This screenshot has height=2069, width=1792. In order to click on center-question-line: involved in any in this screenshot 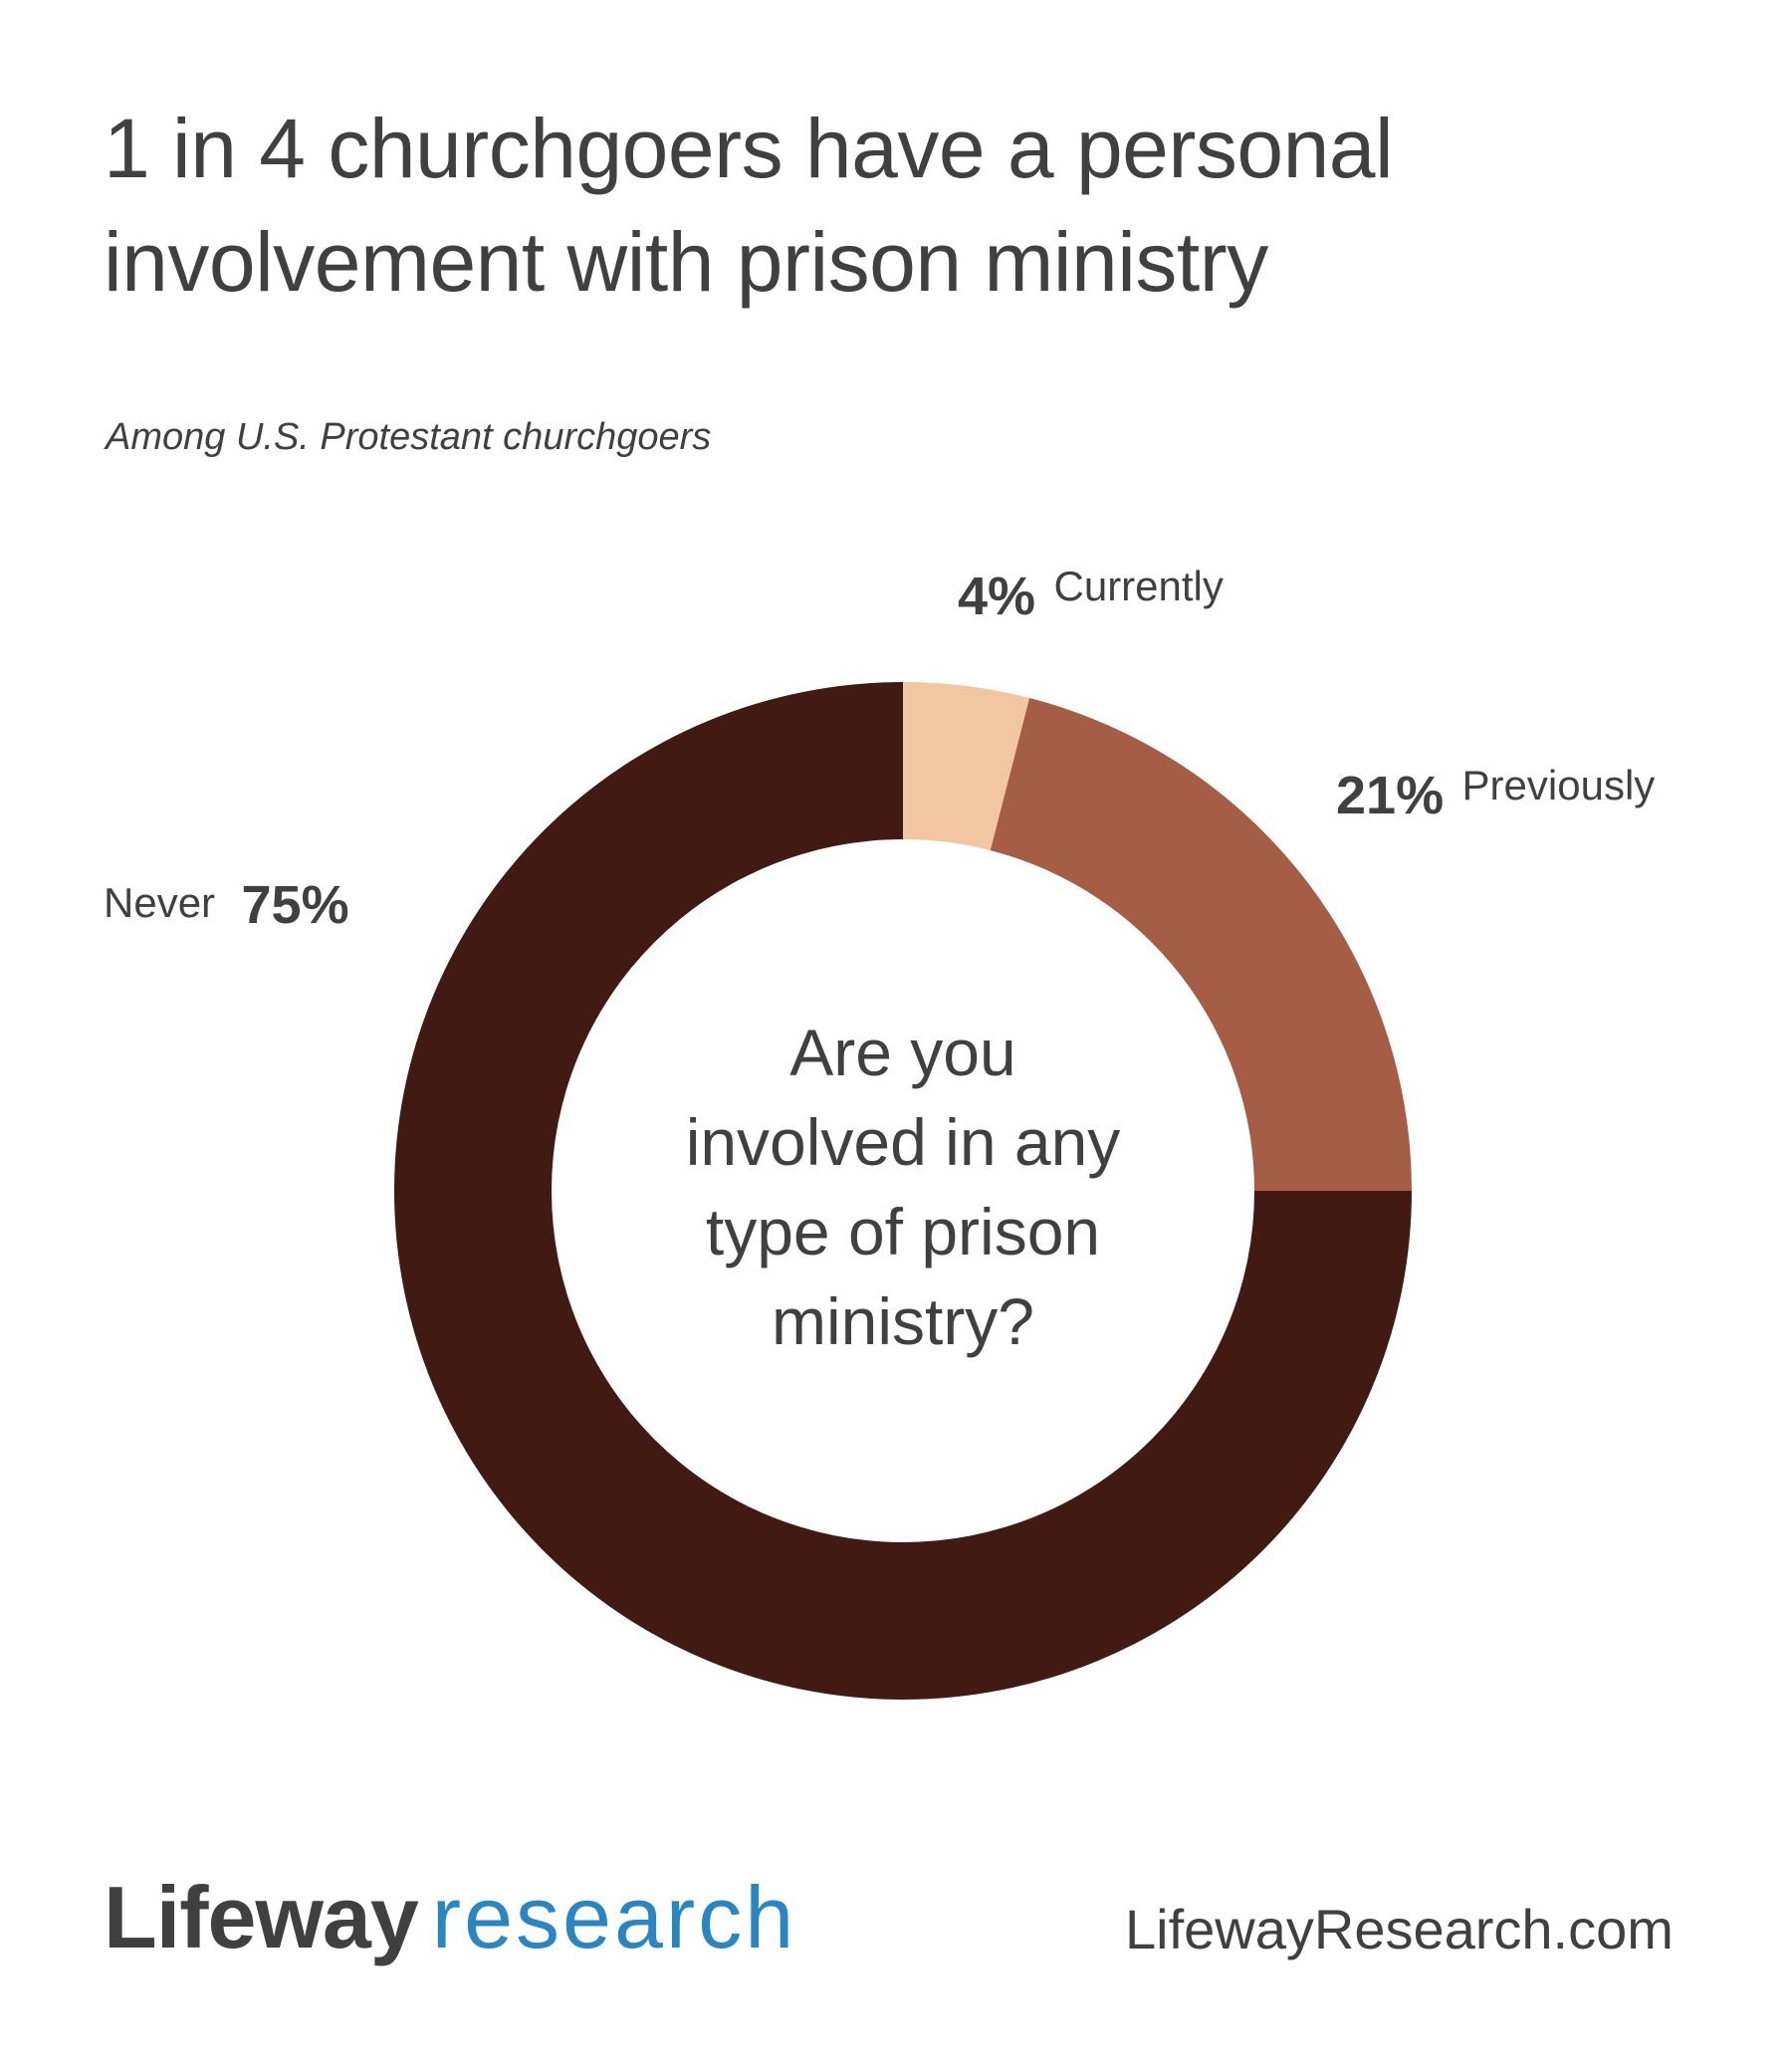, I will do `click(903, 1142)`.